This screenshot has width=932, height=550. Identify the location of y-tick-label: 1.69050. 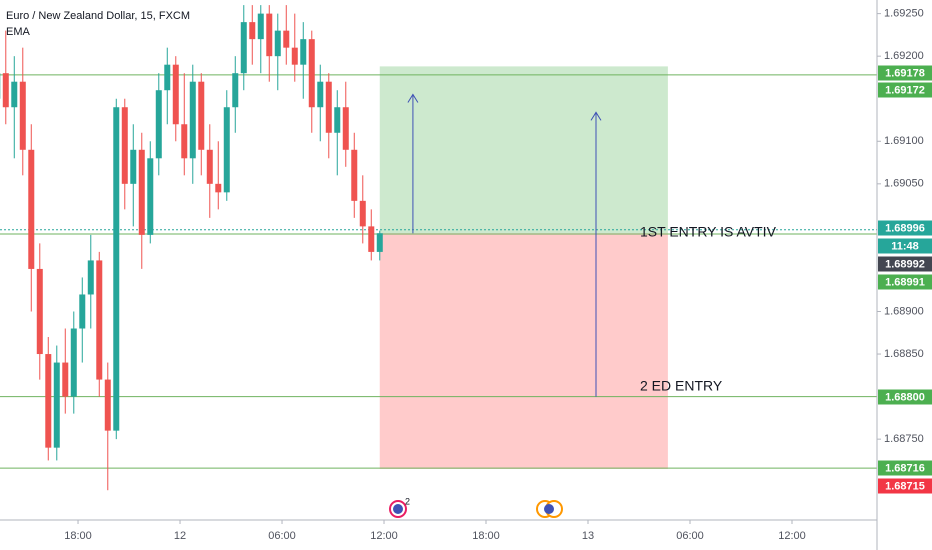
(904, 184).